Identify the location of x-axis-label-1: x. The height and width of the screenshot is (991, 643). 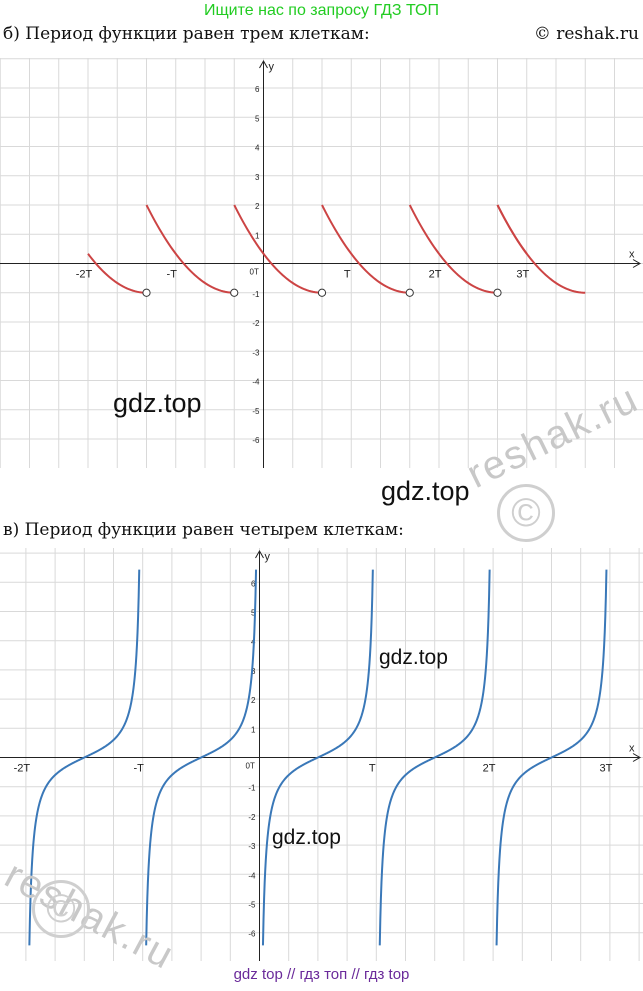
(632, 255).